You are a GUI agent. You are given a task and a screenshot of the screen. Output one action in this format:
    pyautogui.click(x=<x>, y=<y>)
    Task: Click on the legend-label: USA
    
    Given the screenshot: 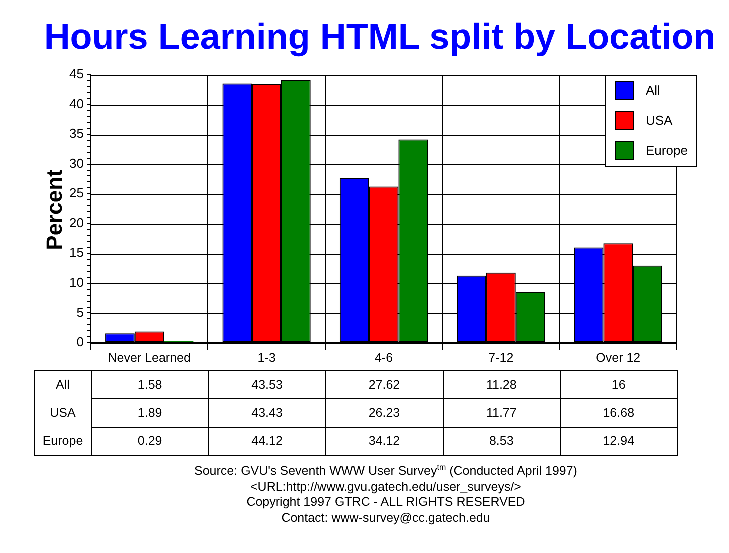 What is the action you would take?
    pyautogui.click(x=659, y=120)
    